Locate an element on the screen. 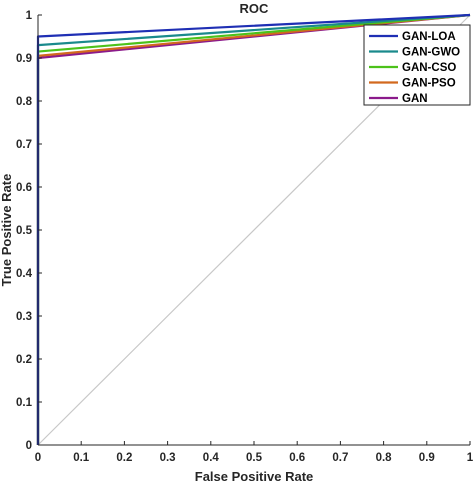  y-ticks: 0 0.1 0.2 0.3 0.4 0.5 0.6 0.7 0.8 0.9 1 is located at coordinates (29, 231).